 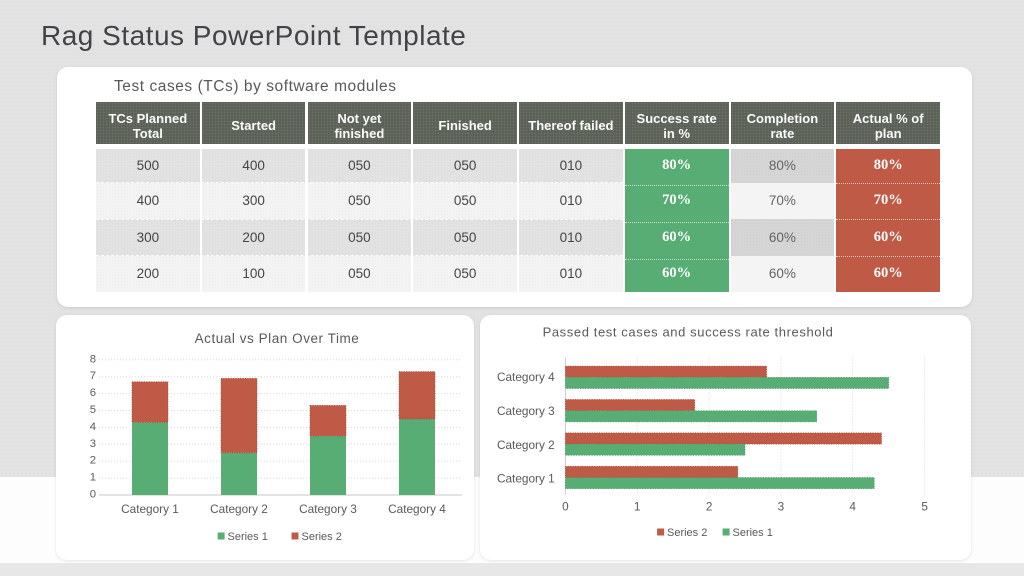 I want to click on svg-text: 8, so click(x=93, y=359).